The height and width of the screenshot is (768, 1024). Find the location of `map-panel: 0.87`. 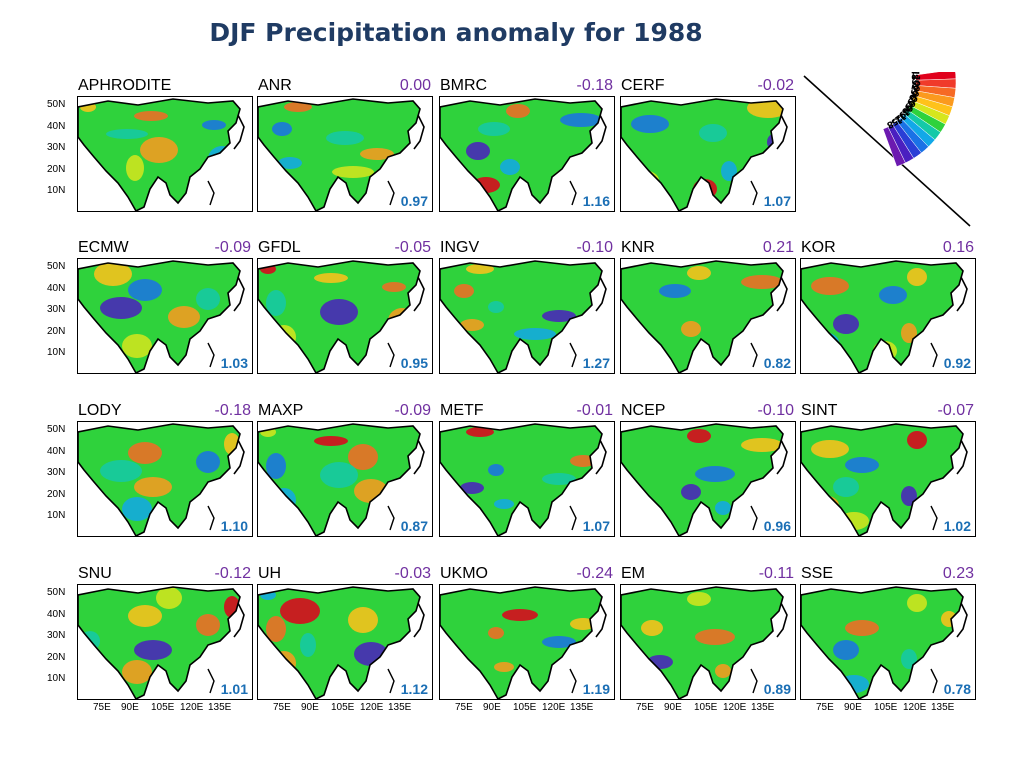

map-panel: 0.87 is located at coordinates (345, 479).